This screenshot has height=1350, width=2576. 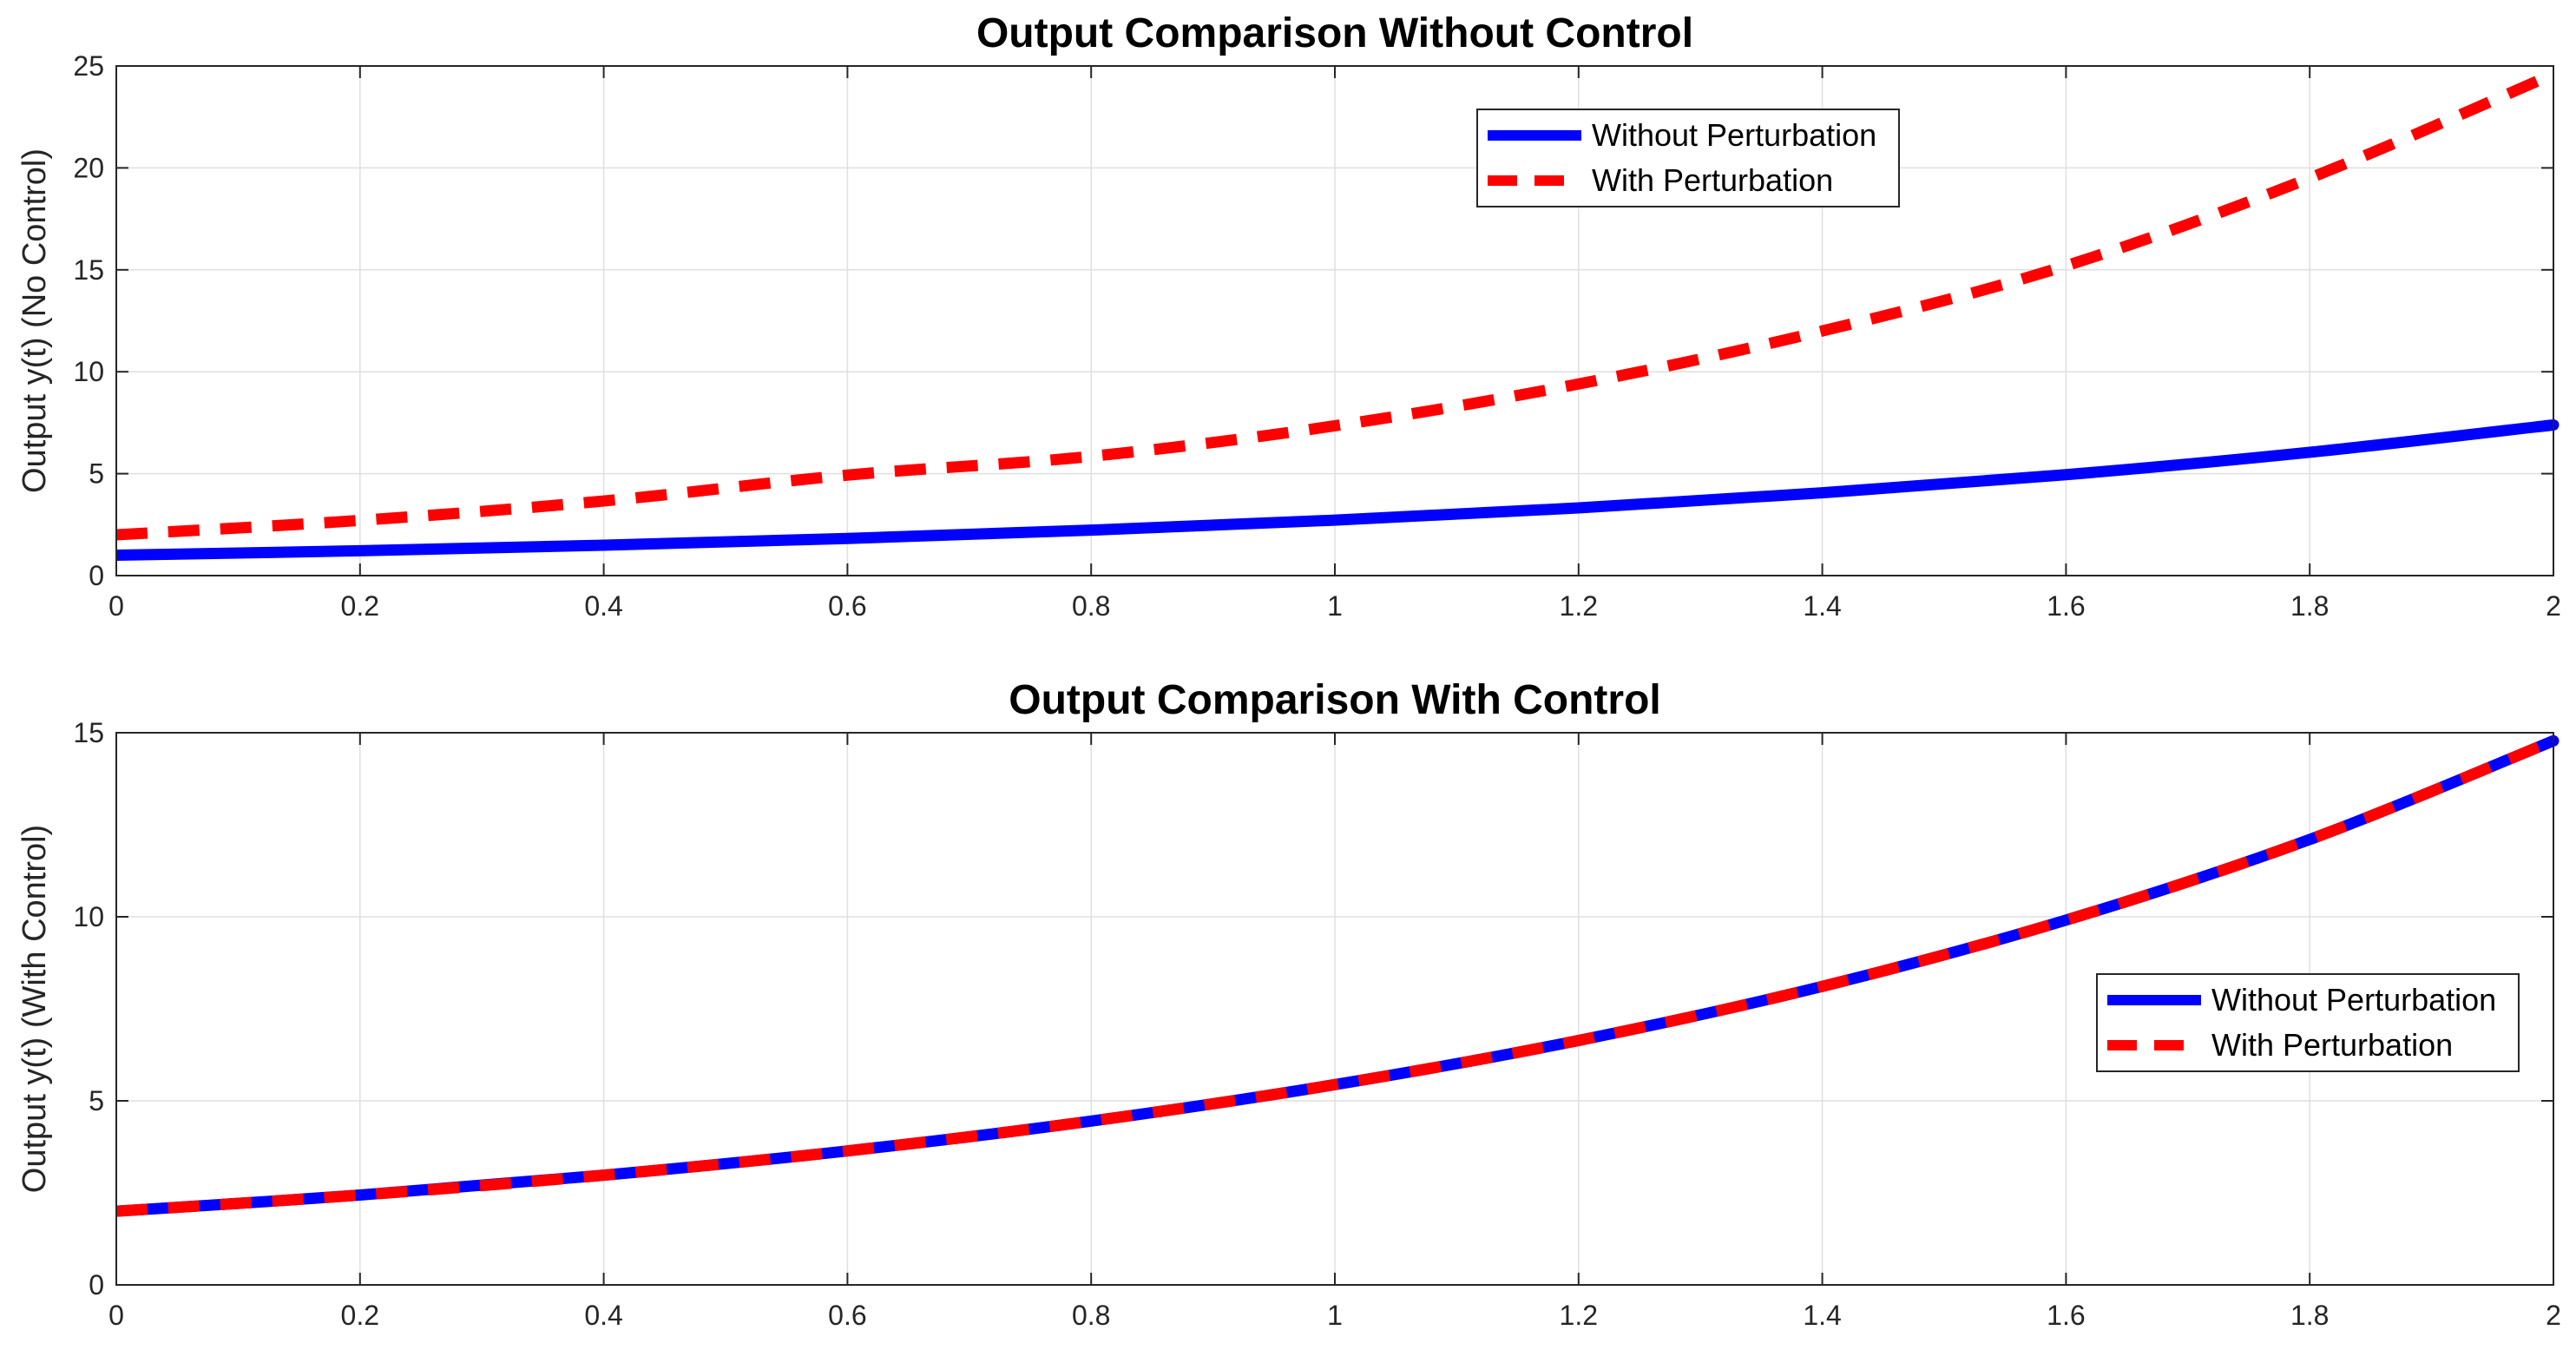 What do you see at coordinates (34, 320) in the screenshot?
I see `y-axis-label: Output y(t) (No Control)` at bounding box center [34, 320].